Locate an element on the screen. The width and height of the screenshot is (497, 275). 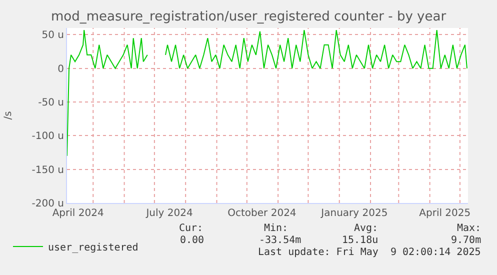
chart-title: mod_measure_registration/user_registered counter - by year is located at coordinates (248, 17).